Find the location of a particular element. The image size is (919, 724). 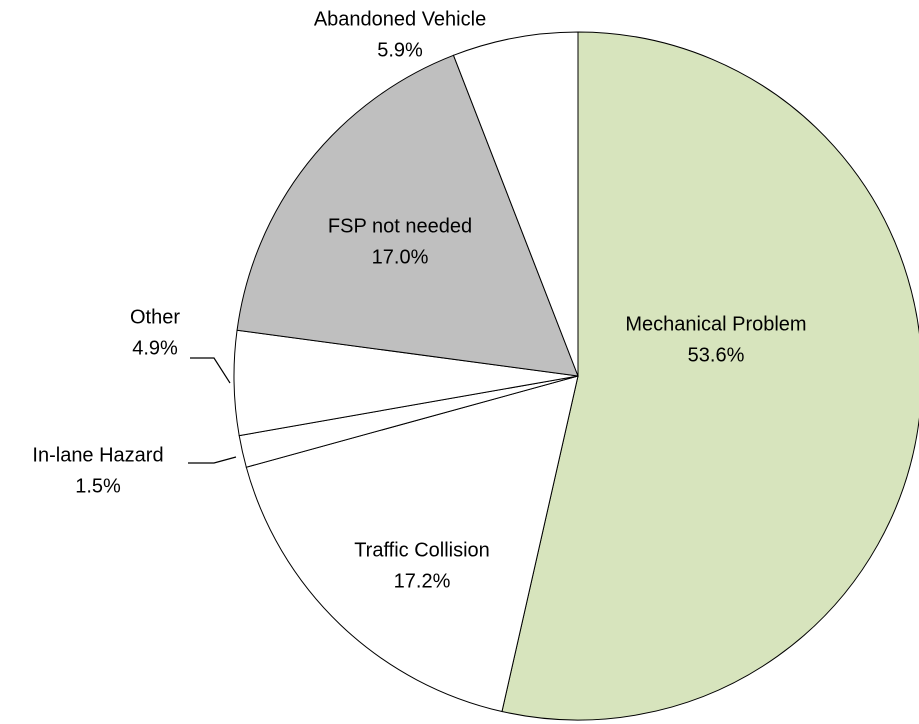

slice-value-label: 1.5% is located at coordinates (98, 486).